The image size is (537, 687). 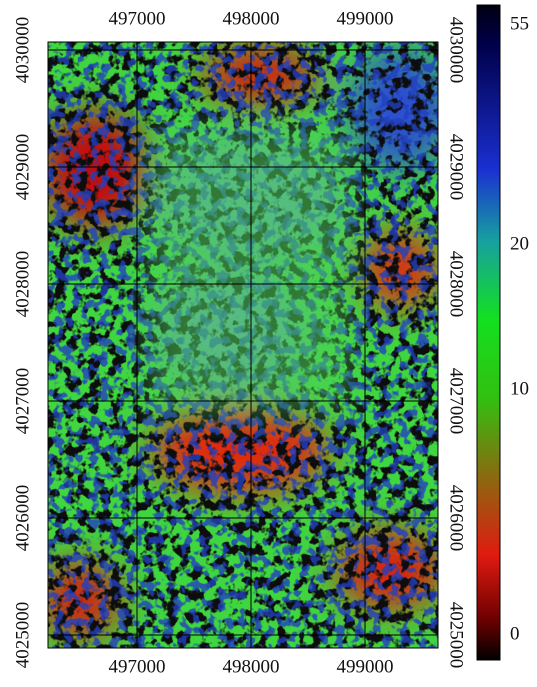 What do you see at coordinates (515, 633) in the screenshot?
I see `colorbar-label: 0` at bounding box center [515, 633].